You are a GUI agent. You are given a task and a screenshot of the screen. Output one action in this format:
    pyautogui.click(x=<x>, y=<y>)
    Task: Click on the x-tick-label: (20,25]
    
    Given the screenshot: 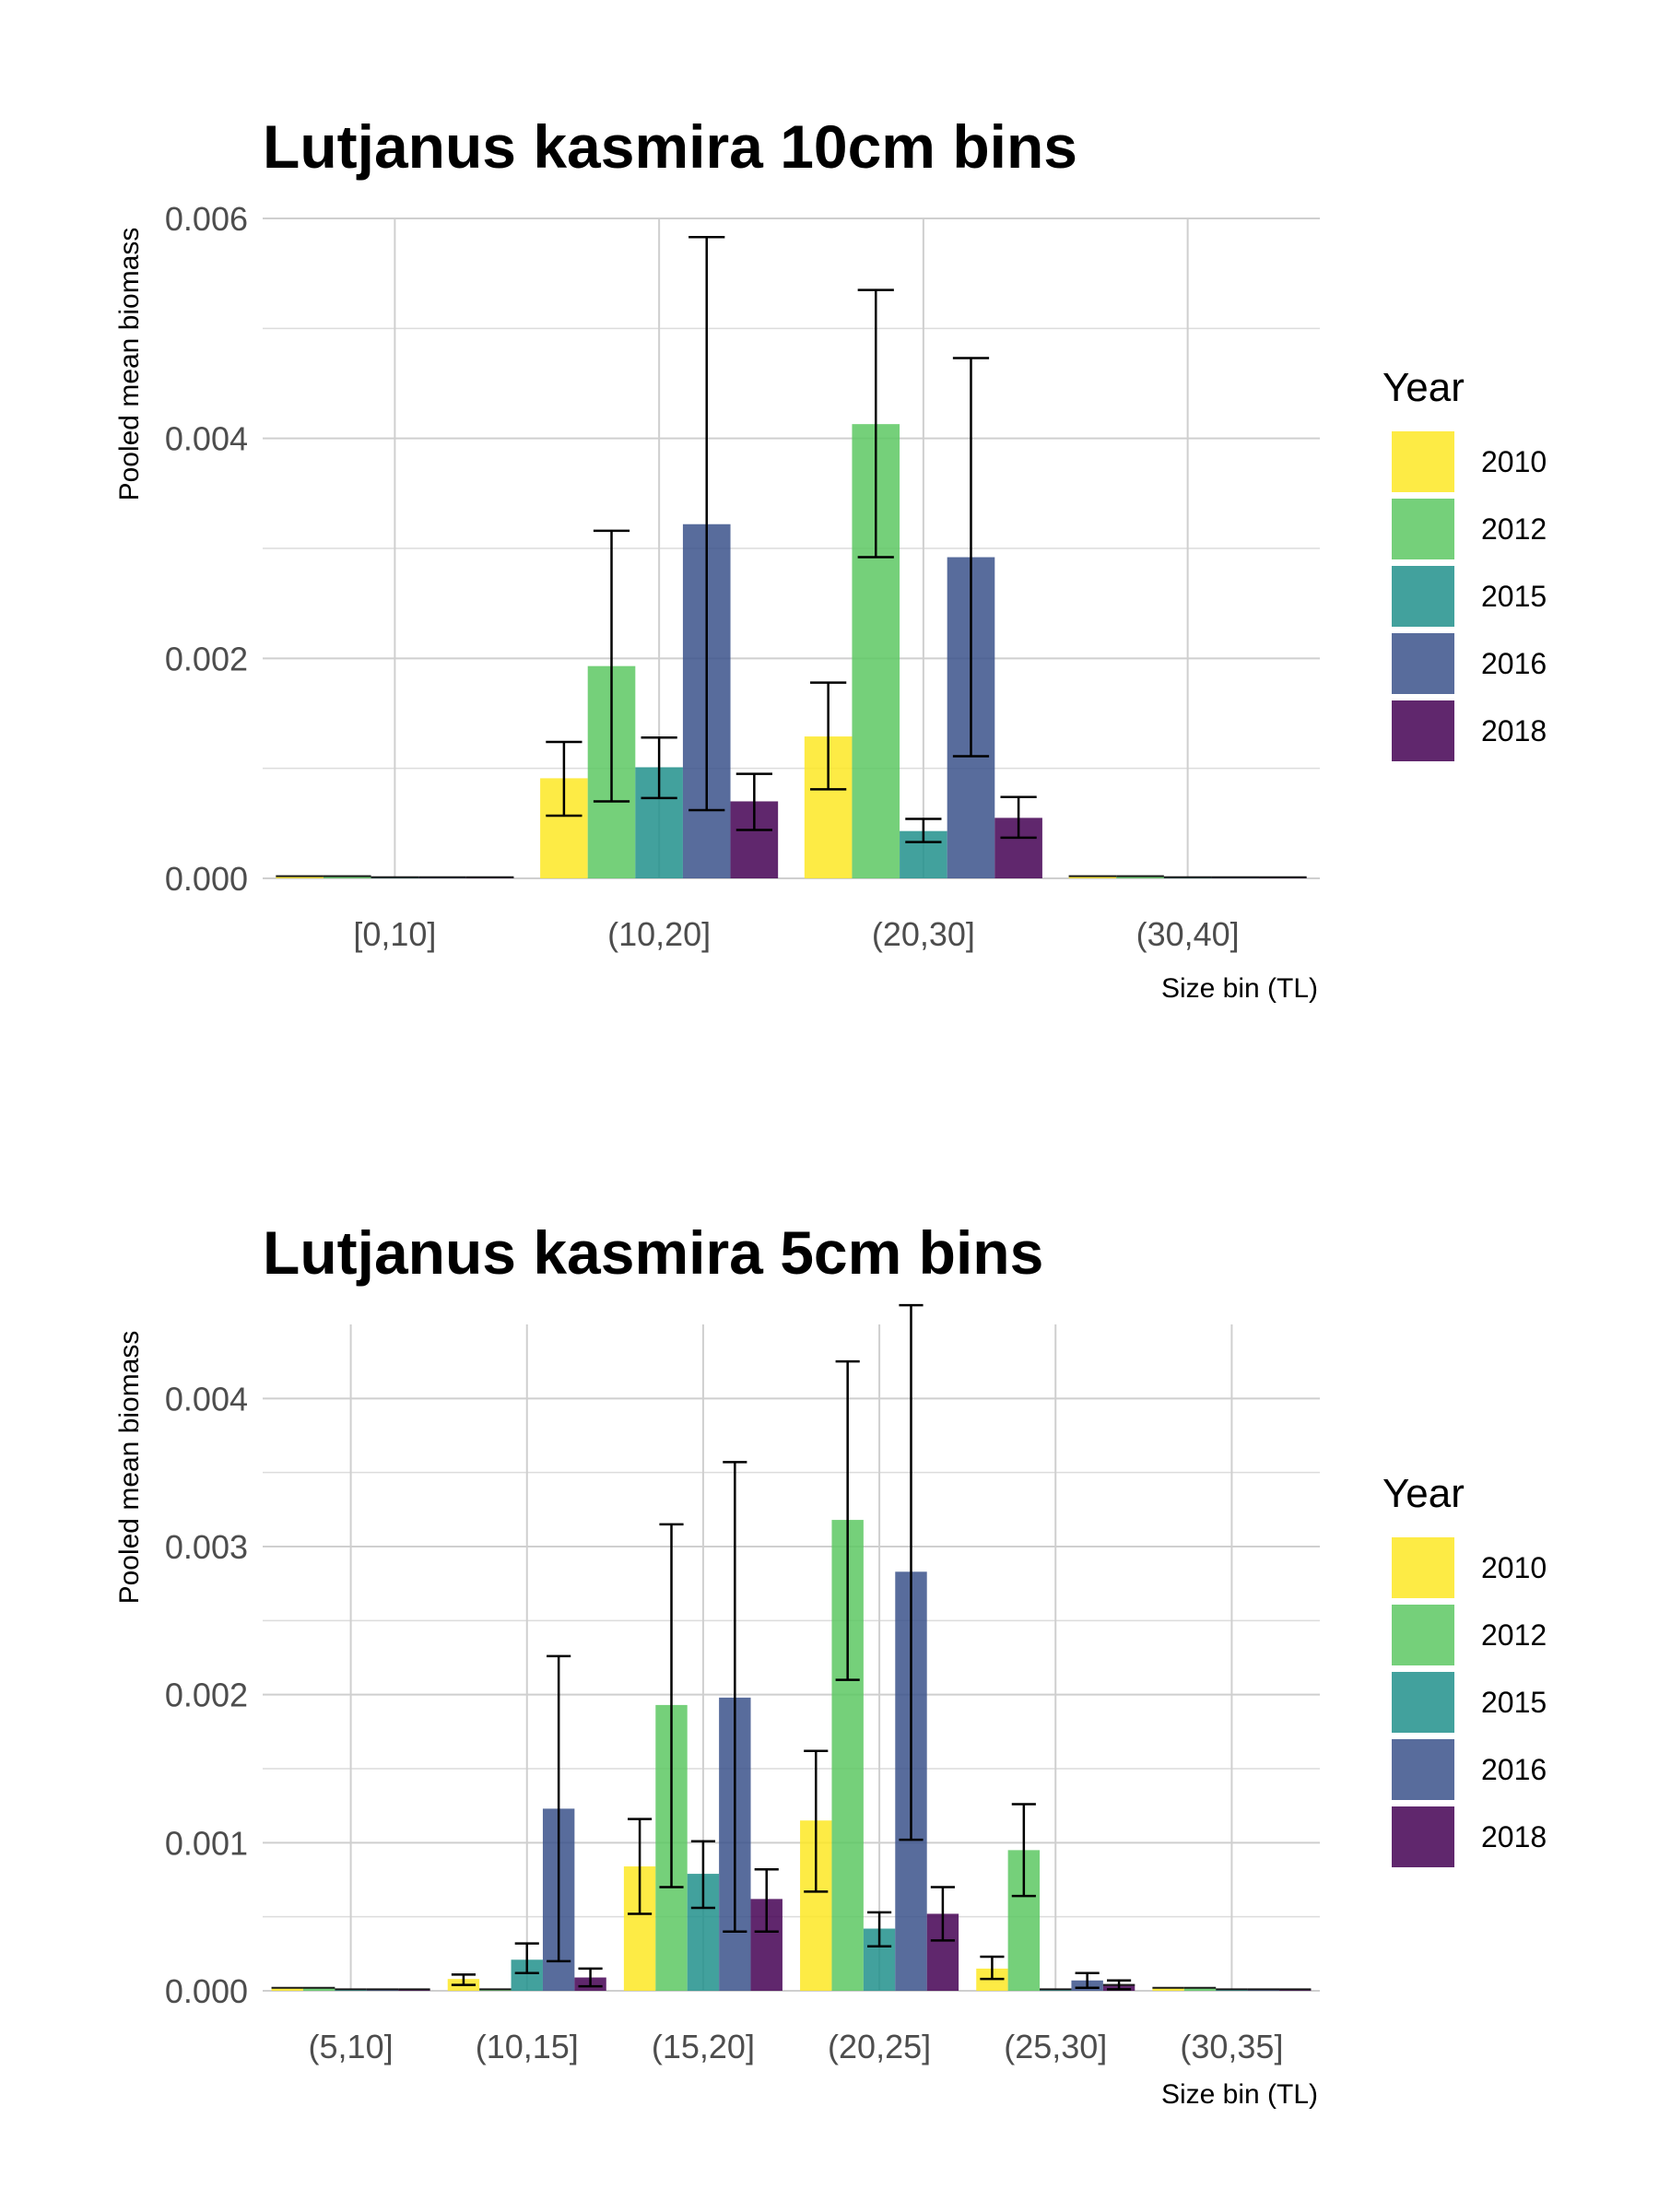 What is the action you would take?
    pyautogui.click(x=879, y=2046)
    